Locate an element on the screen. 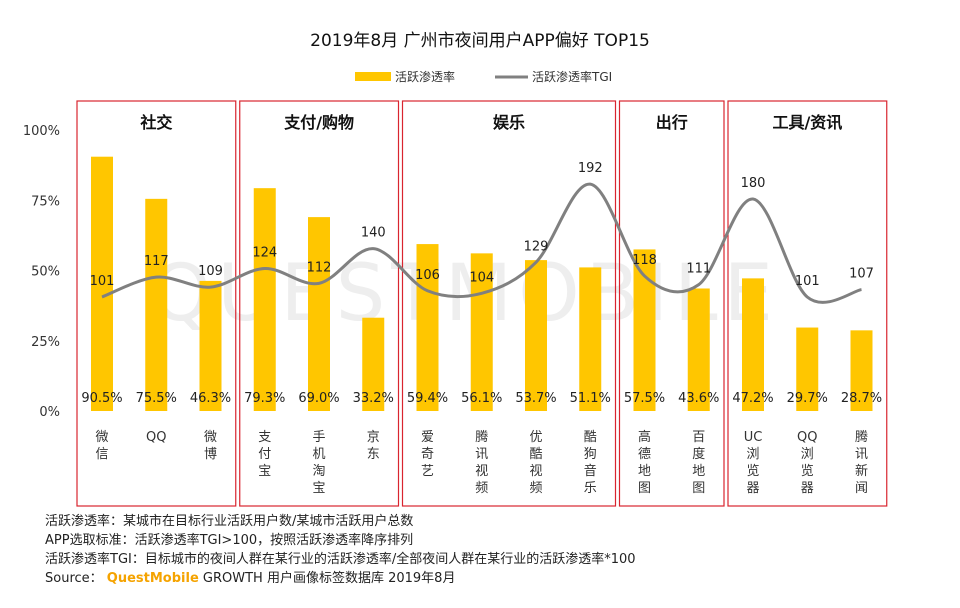 The height and width of the screenshot is (608, 960). group-label: 工具/资讯 is located at coordinates (807, 122).